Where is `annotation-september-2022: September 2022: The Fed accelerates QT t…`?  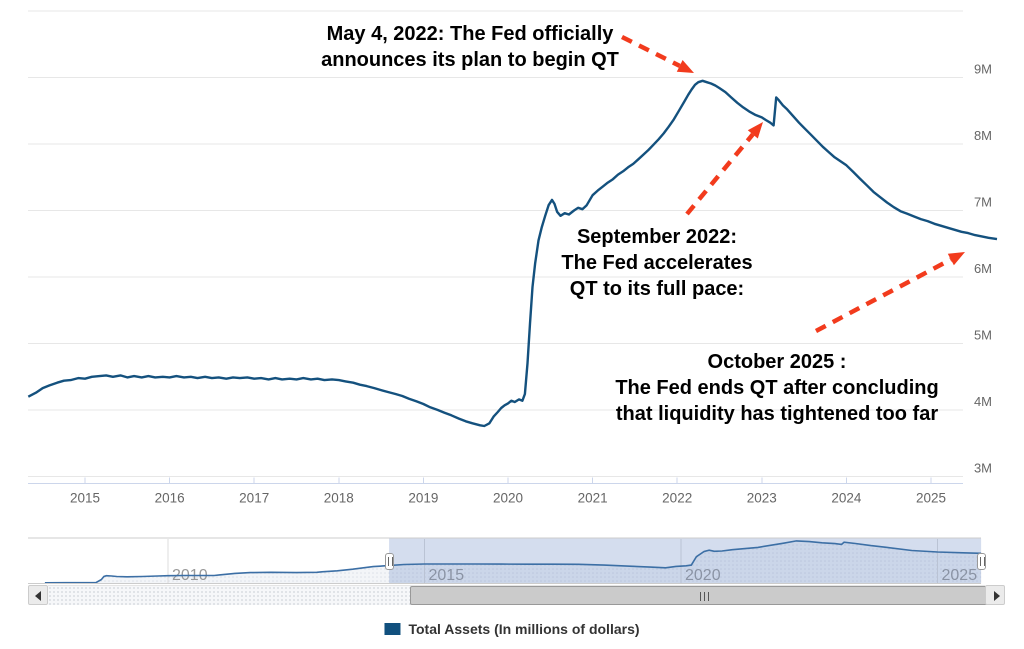
annotation-september-2022: September 2022: The Fed accelerates QT t… is located at coordinates (656, 263).